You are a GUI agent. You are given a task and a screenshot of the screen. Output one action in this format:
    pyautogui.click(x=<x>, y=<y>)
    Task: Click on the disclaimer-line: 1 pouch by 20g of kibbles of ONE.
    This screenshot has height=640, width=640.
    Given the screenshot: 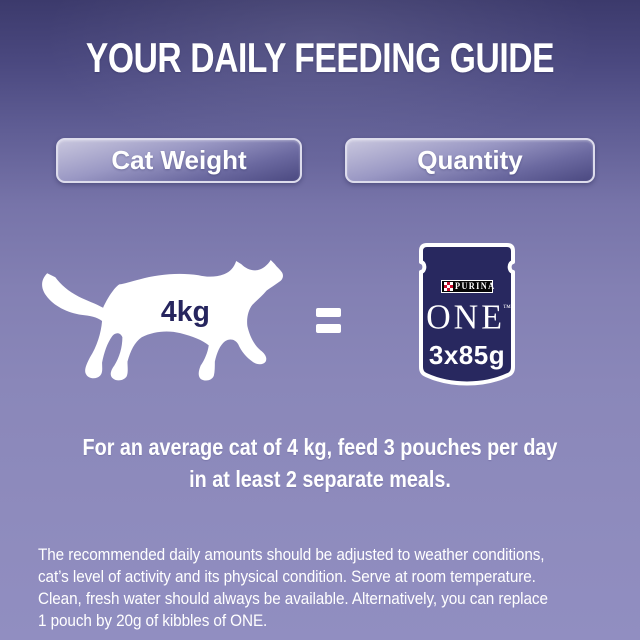 What is the action you would take?
    pyautogui.click(x=153, y=620)
    